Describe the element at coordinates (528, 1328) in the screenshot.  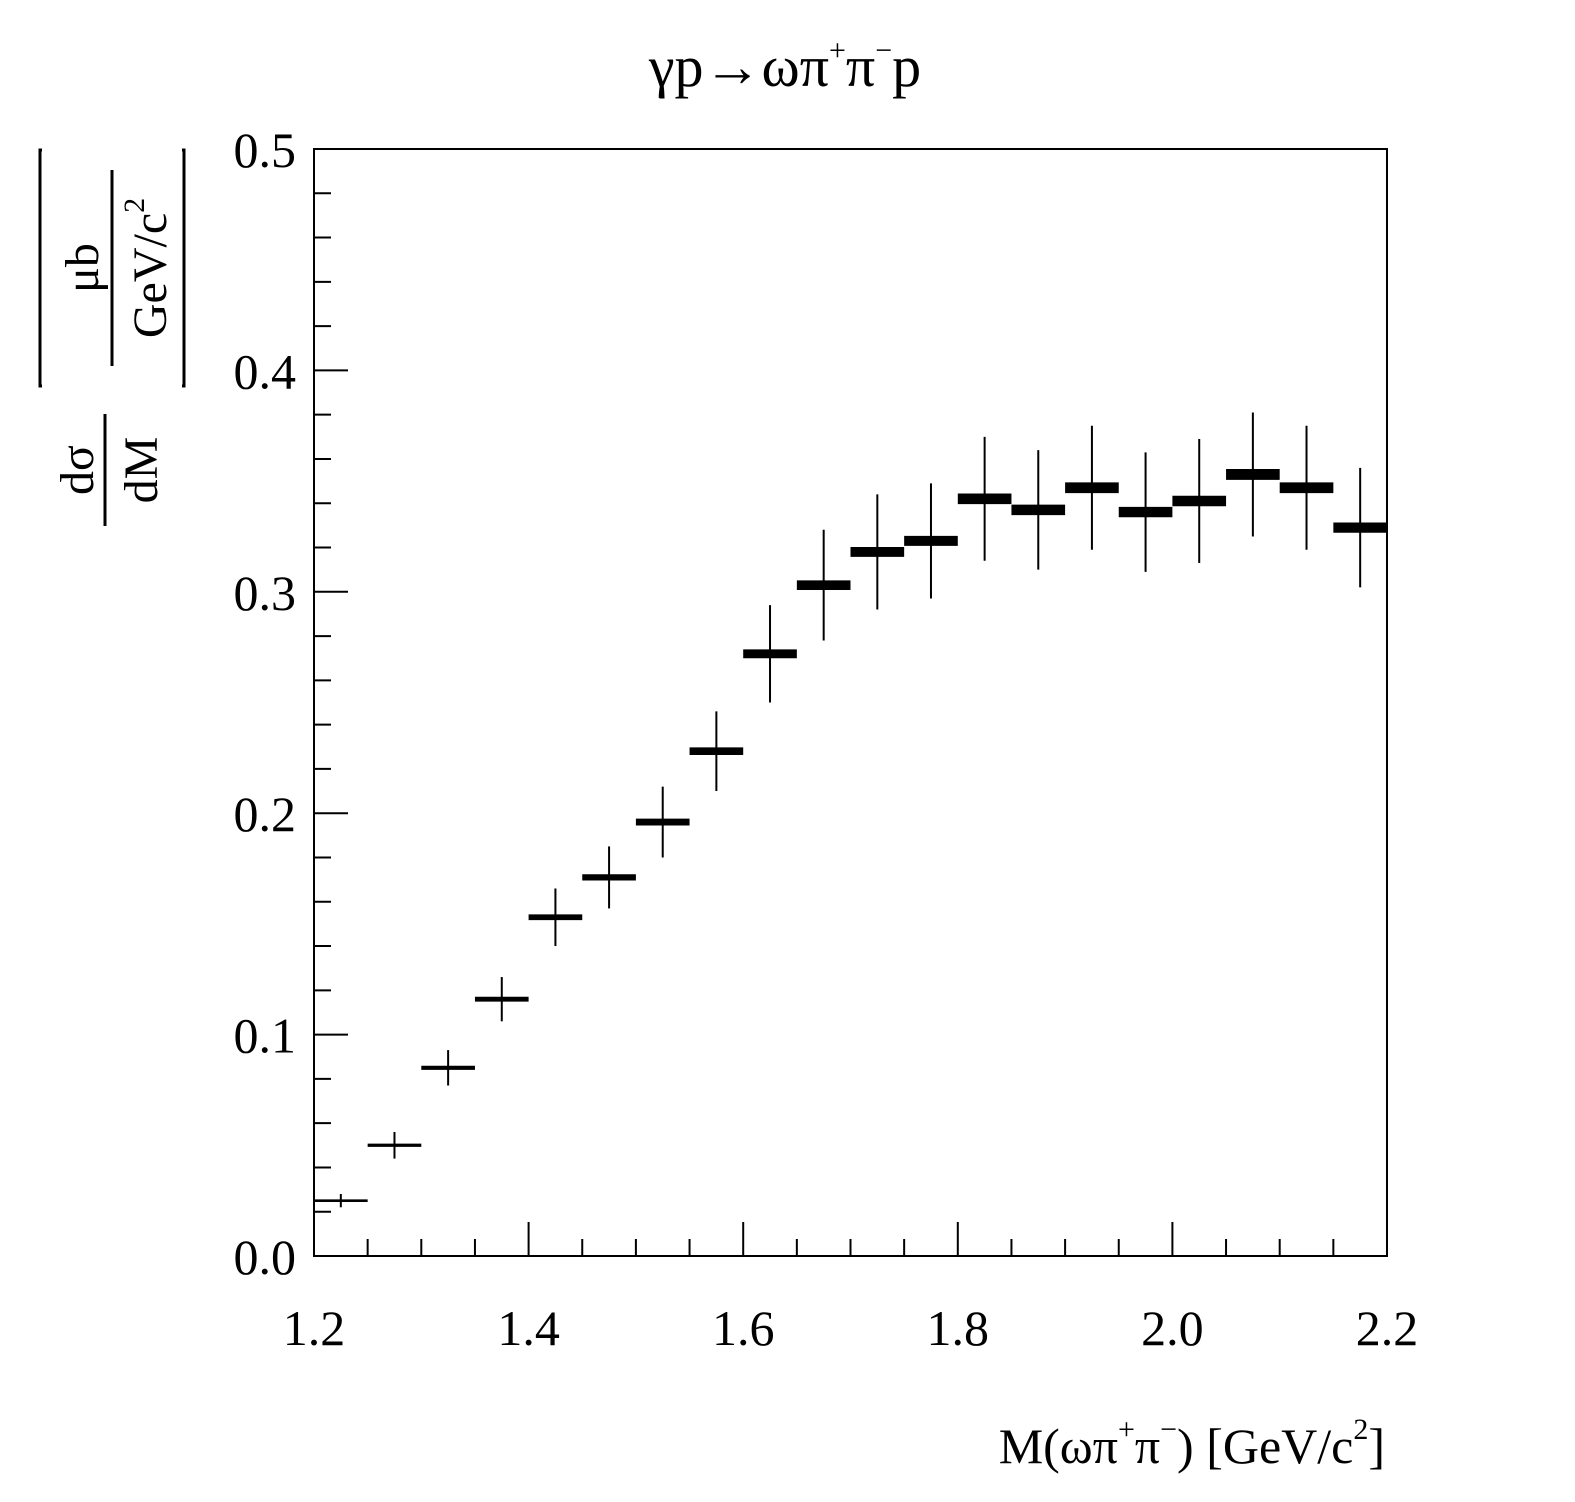
I see `x-tick-label: 1.4` at that location.